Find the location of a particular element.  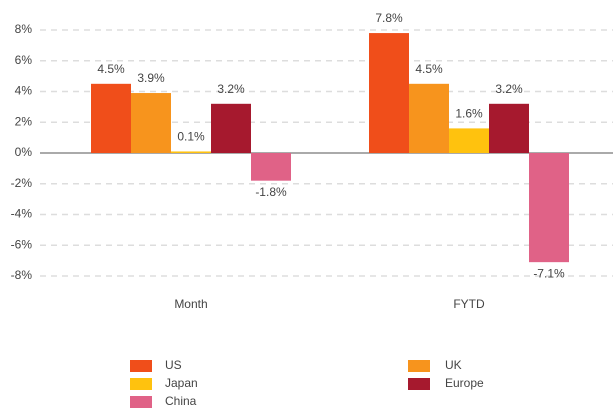

data-label: 7.8% is located at coordinates (389, 18).